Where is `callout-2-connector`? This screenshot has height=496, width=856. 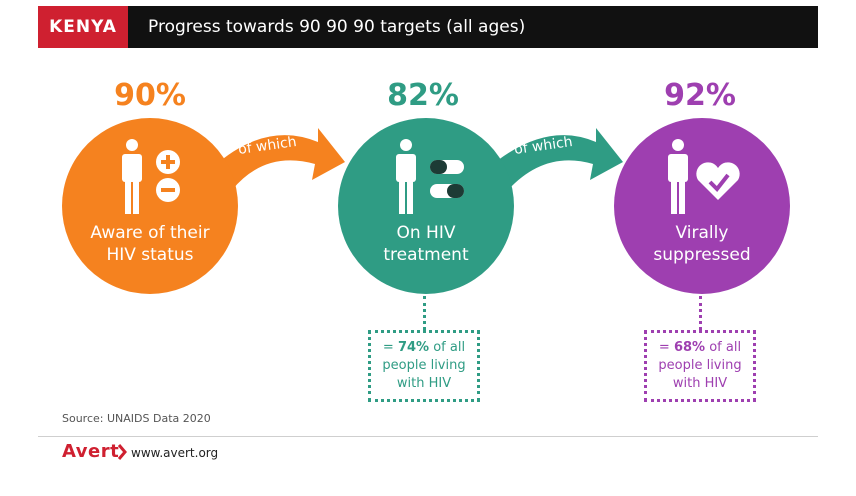 callout-2-connector is located at coordinates (700, 313).